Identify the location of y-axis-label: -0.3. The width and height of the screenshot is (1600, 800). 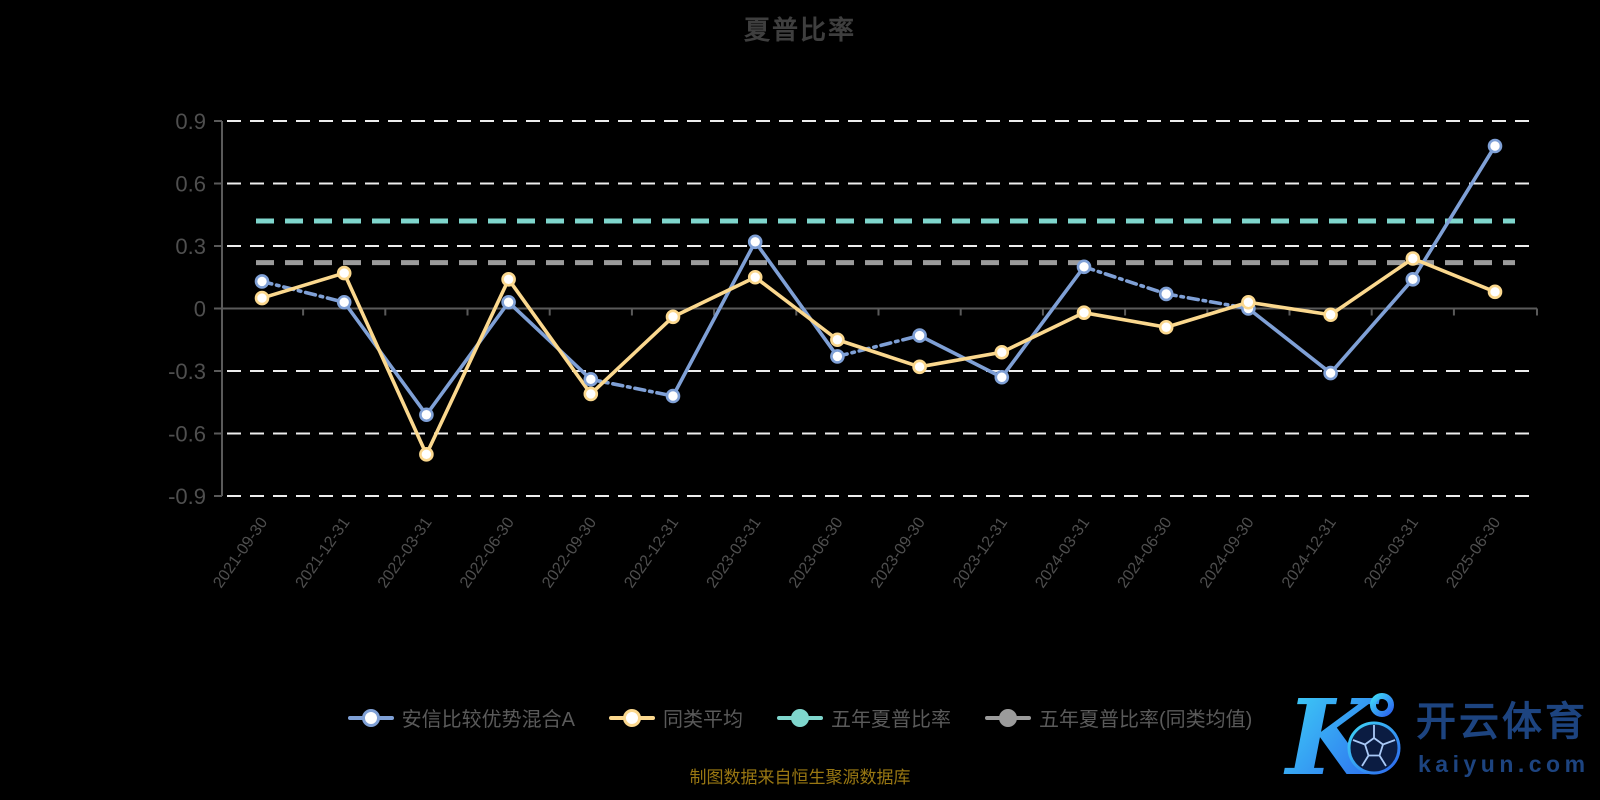
(187, 371).